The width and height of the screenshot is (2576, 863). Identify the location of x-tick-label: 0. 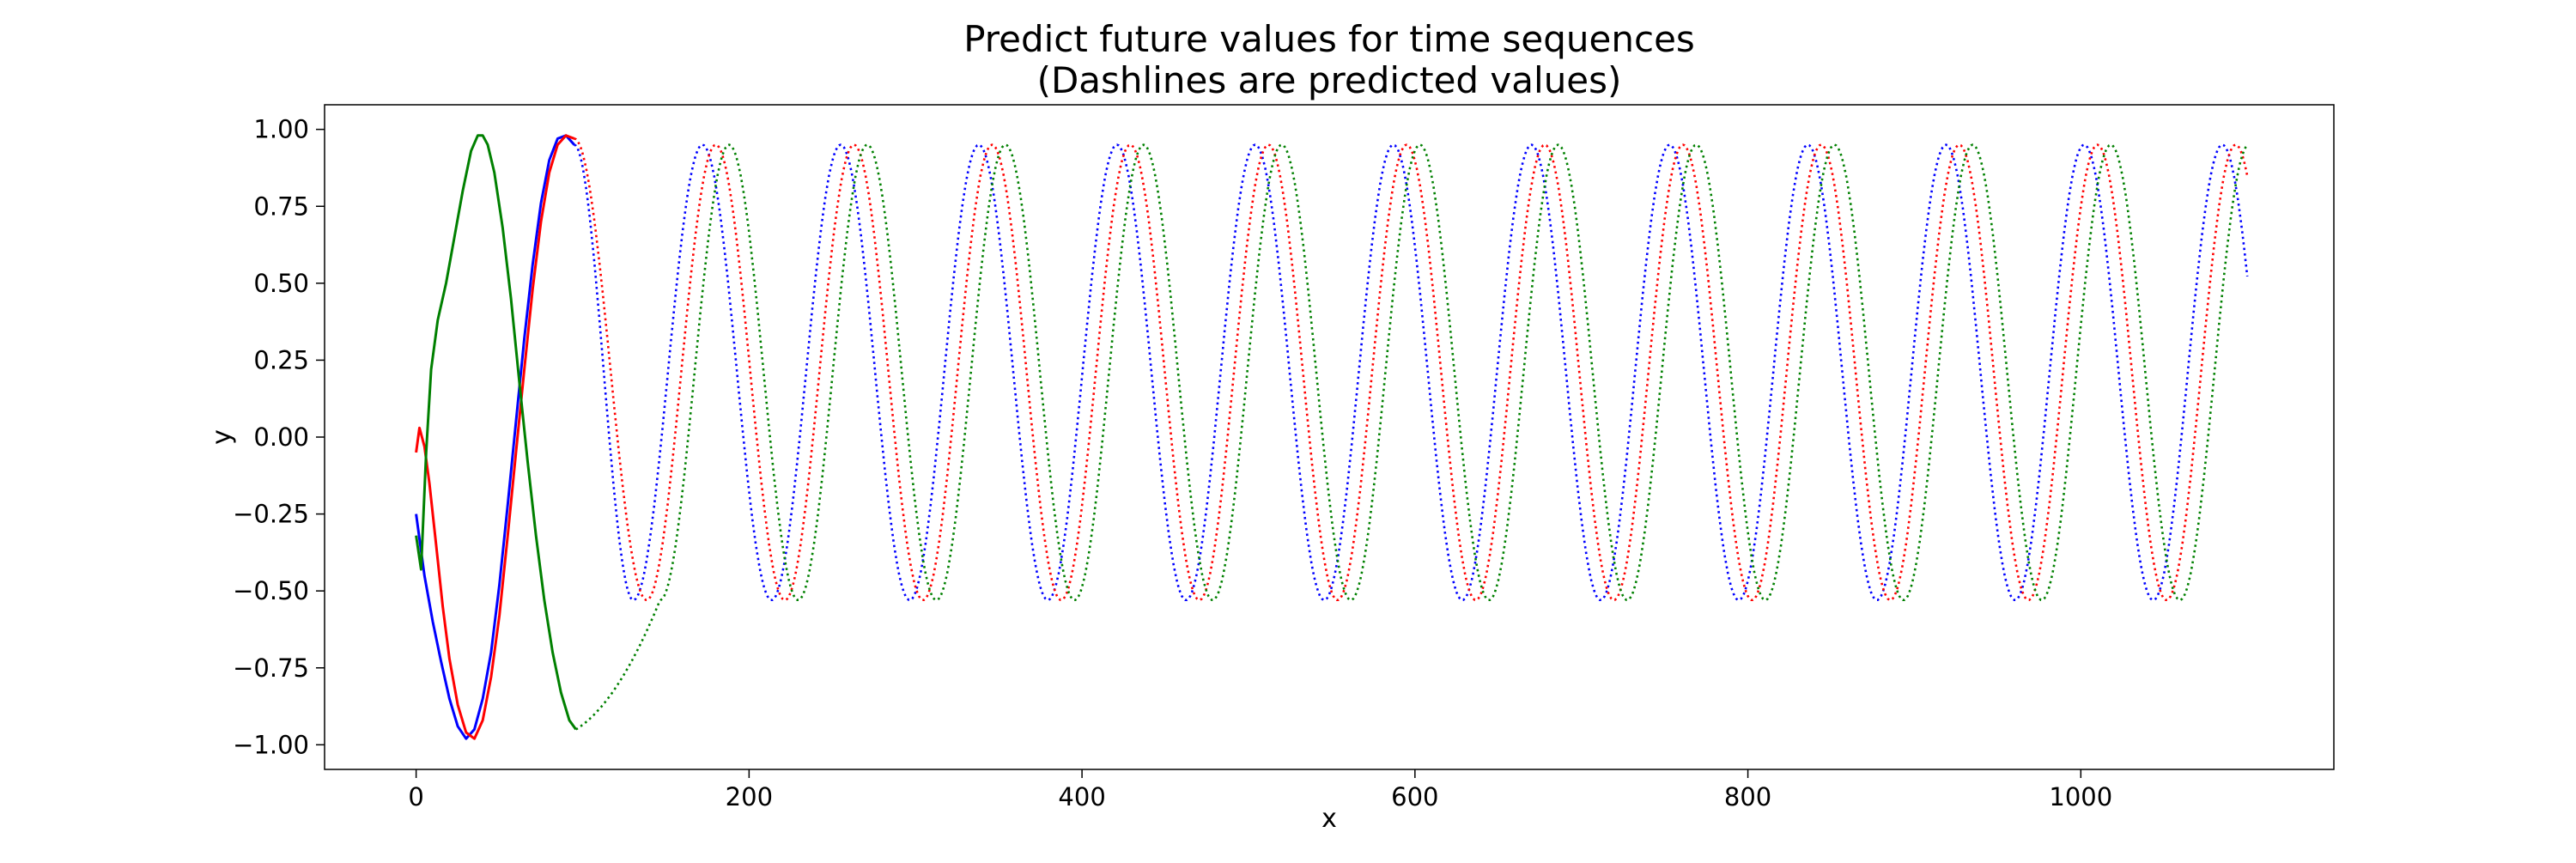
(415, 797).